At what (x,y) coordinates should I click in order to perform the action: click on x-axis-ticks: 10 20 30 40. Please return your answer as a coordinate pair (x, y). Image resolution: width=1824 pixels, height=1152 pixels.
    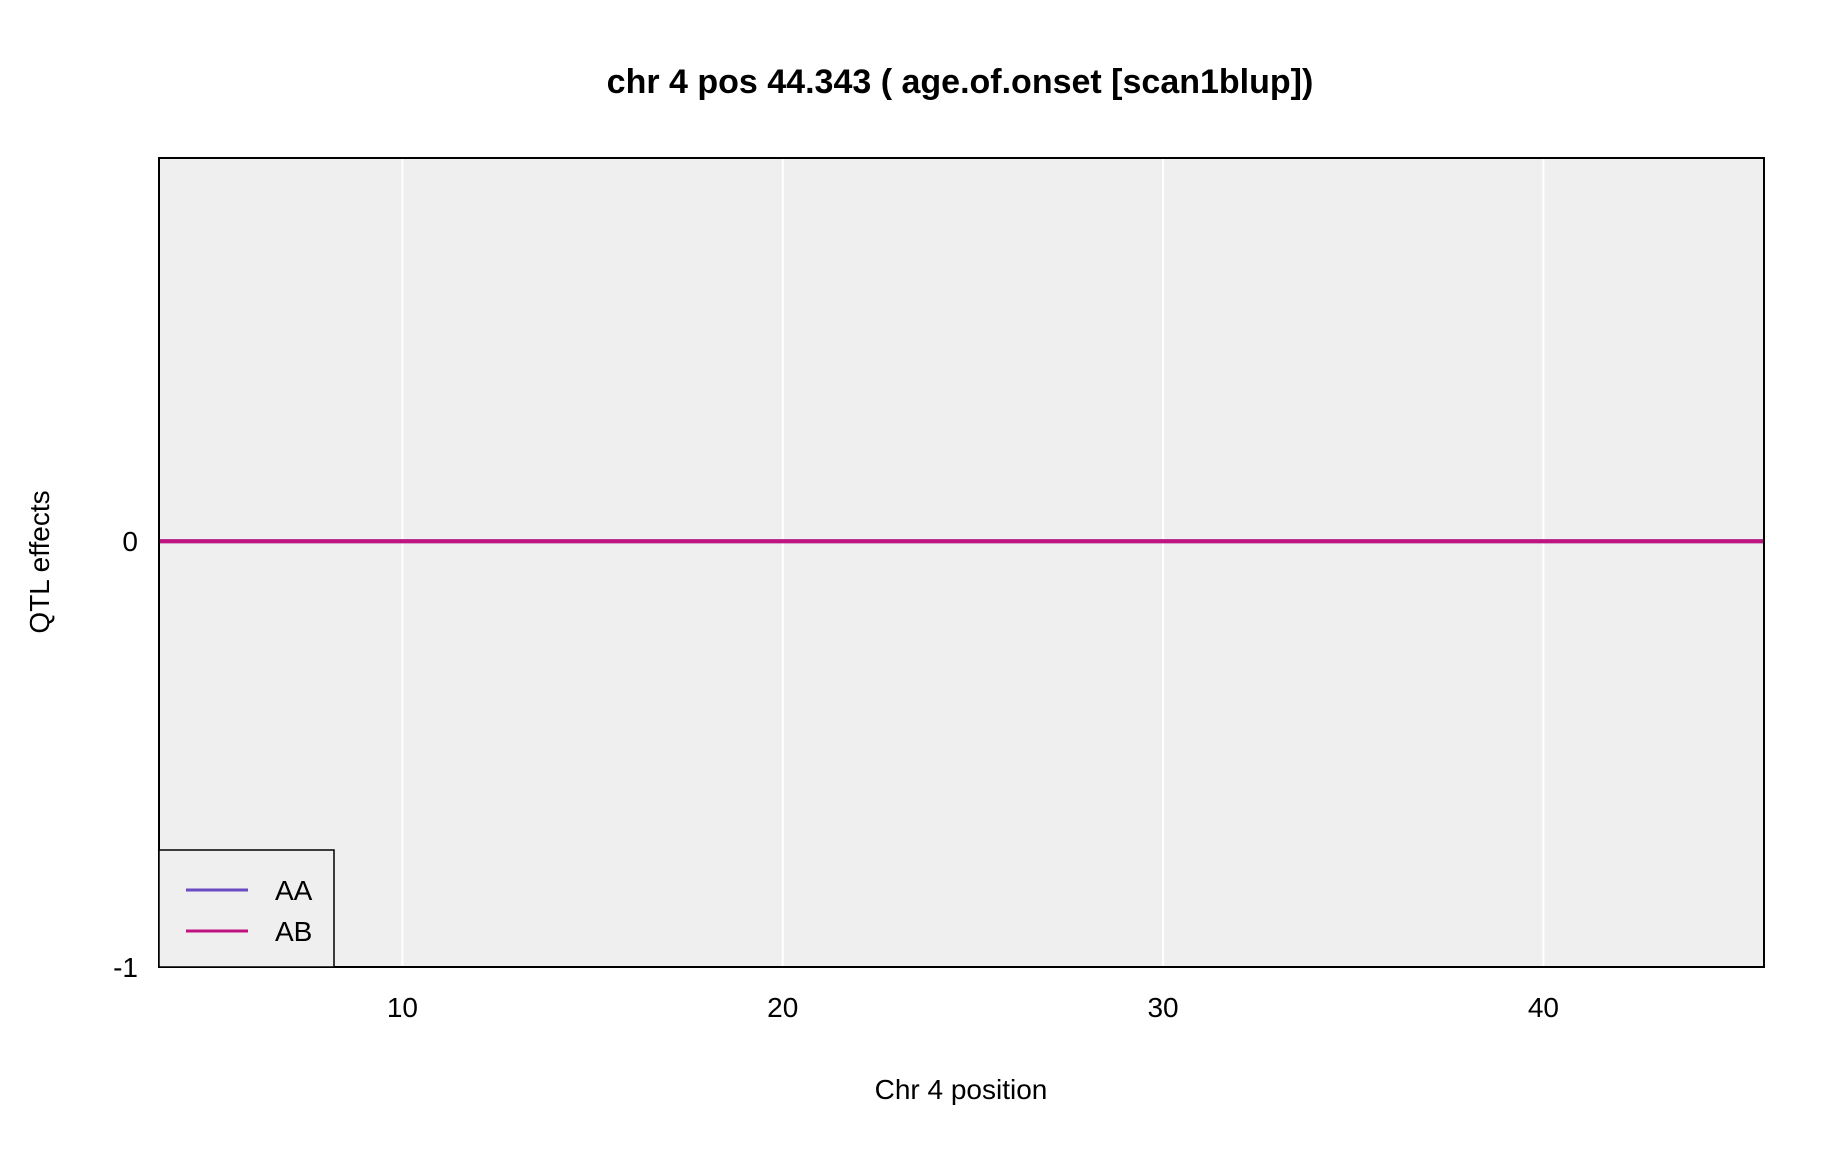
    Looking at the image, I should click on (973, 1007).